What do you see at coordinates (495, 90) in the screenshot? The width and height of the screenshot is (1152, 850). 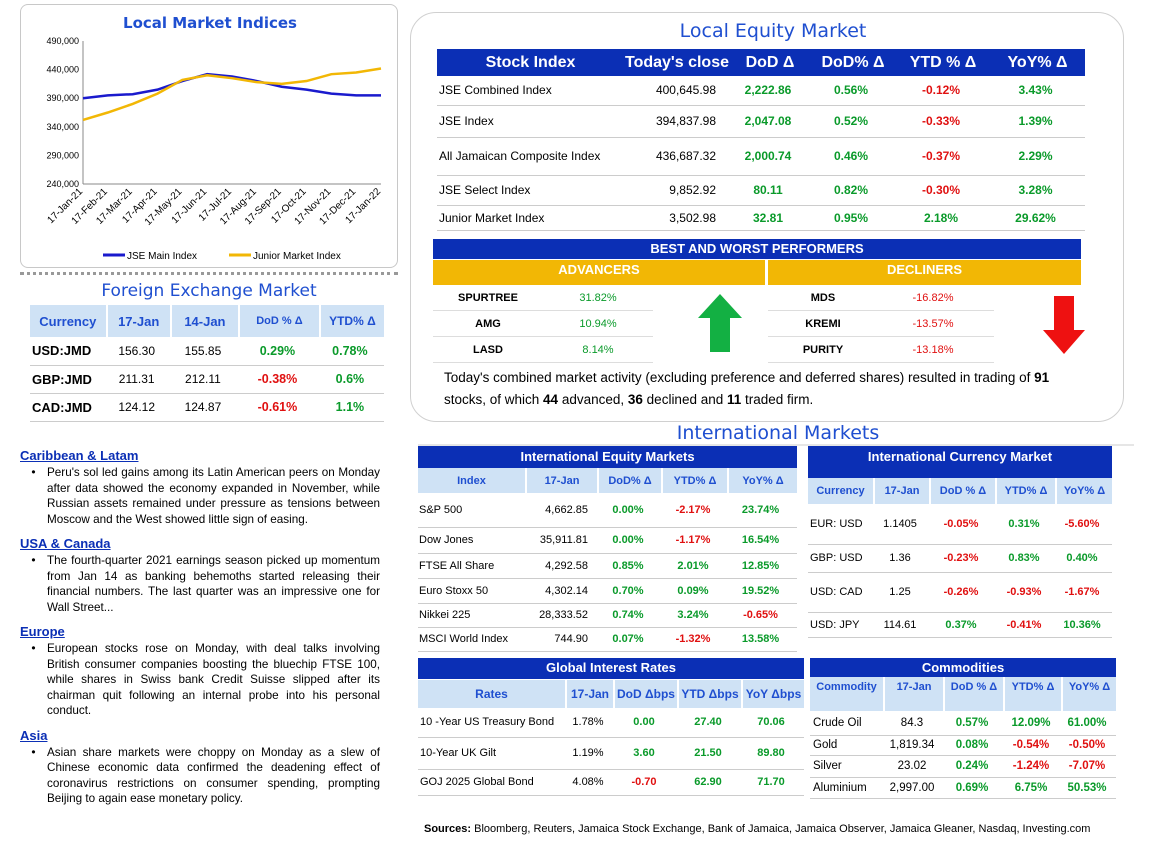 I see `table-cell: JSE Combined Index` at bounding box center [495, 90].